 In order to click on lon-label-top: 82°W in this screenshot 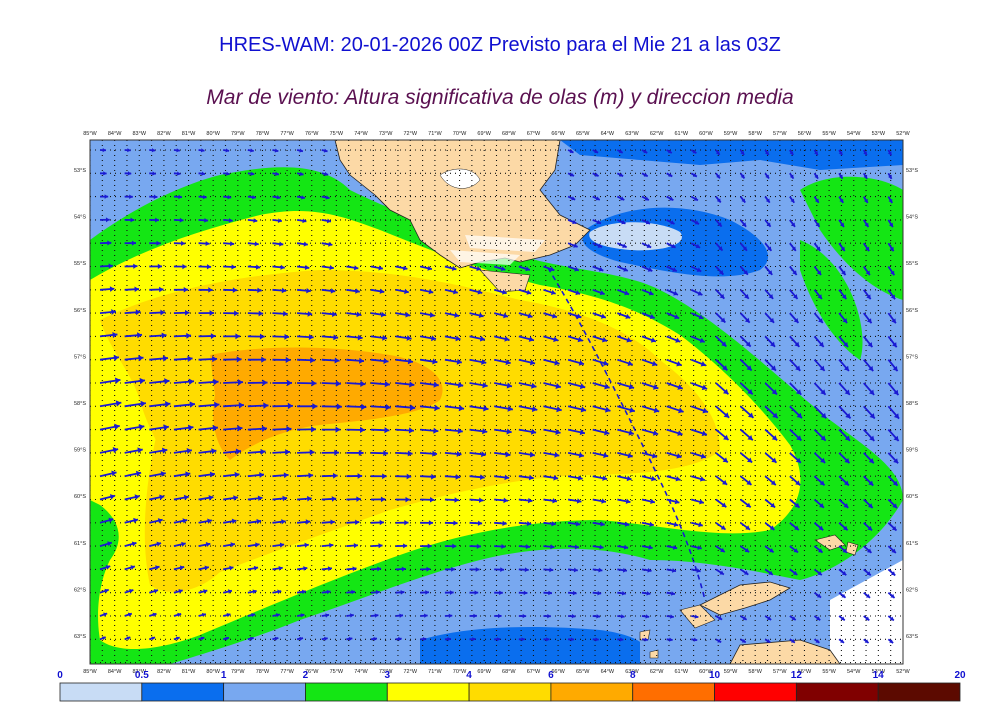, I will do `click(164, 134)`.